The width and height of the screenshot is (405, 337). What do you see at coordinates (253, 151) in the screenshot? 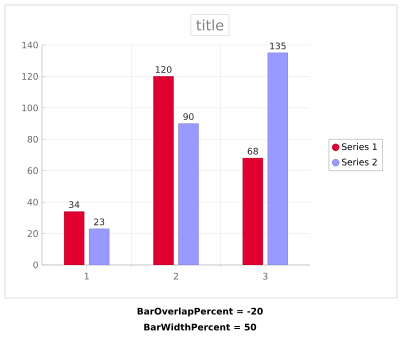
I see `data-label: 68` at bounding box center [253, 151].